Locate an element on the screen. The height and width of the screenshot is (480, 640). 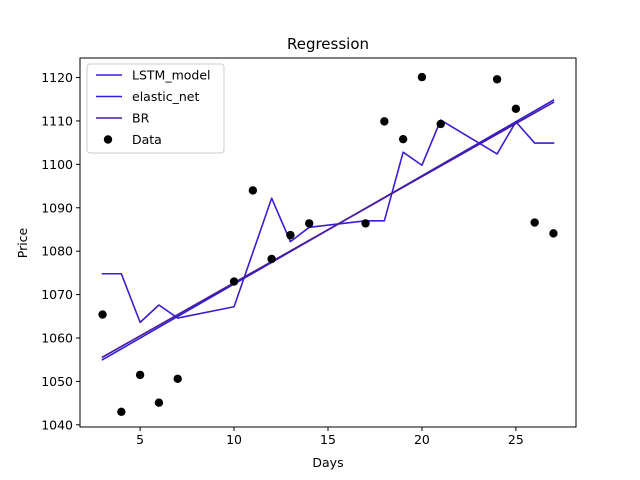
y-tick-label: 1120 is located at coordinates (57, 77).